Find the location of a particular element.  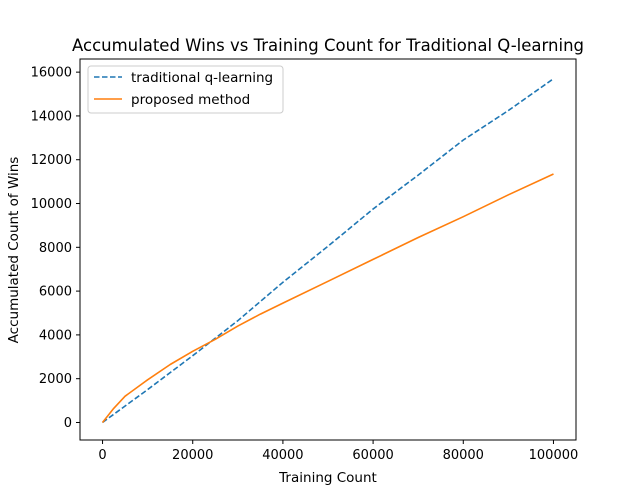

x-tick-label: 60000 is located at coordinates (372, 455).